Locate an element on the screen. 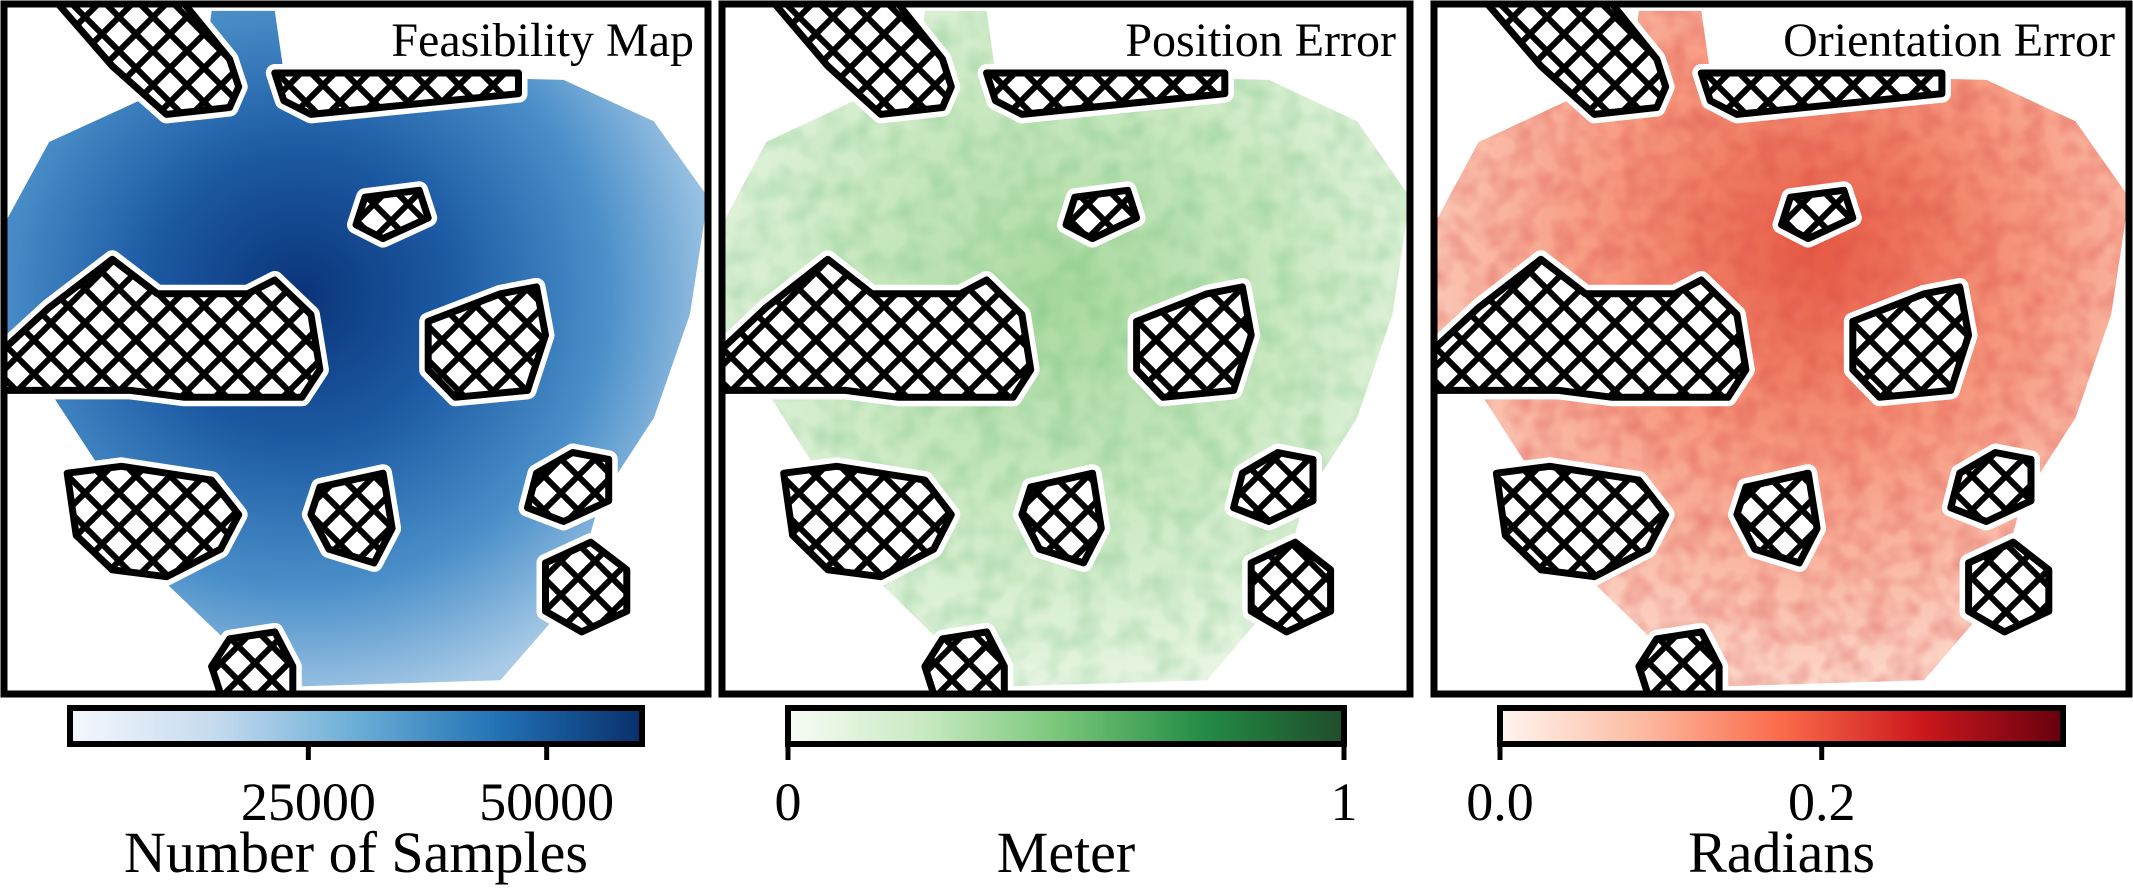 The width and height of the screenshot is (2133, 894). panel-title: Position Error is located at coordinates (1260, 40).